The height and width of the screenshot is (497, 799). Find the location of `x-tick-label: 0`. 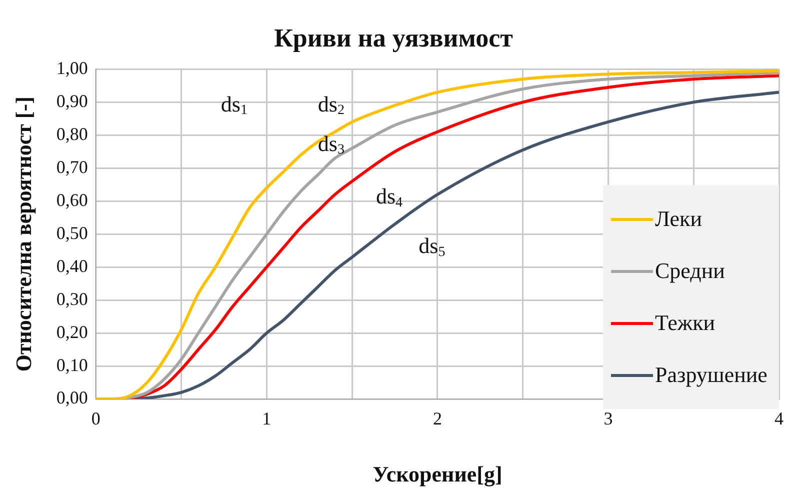

x-tick-label: 0 is located at coordinates (95, 418).